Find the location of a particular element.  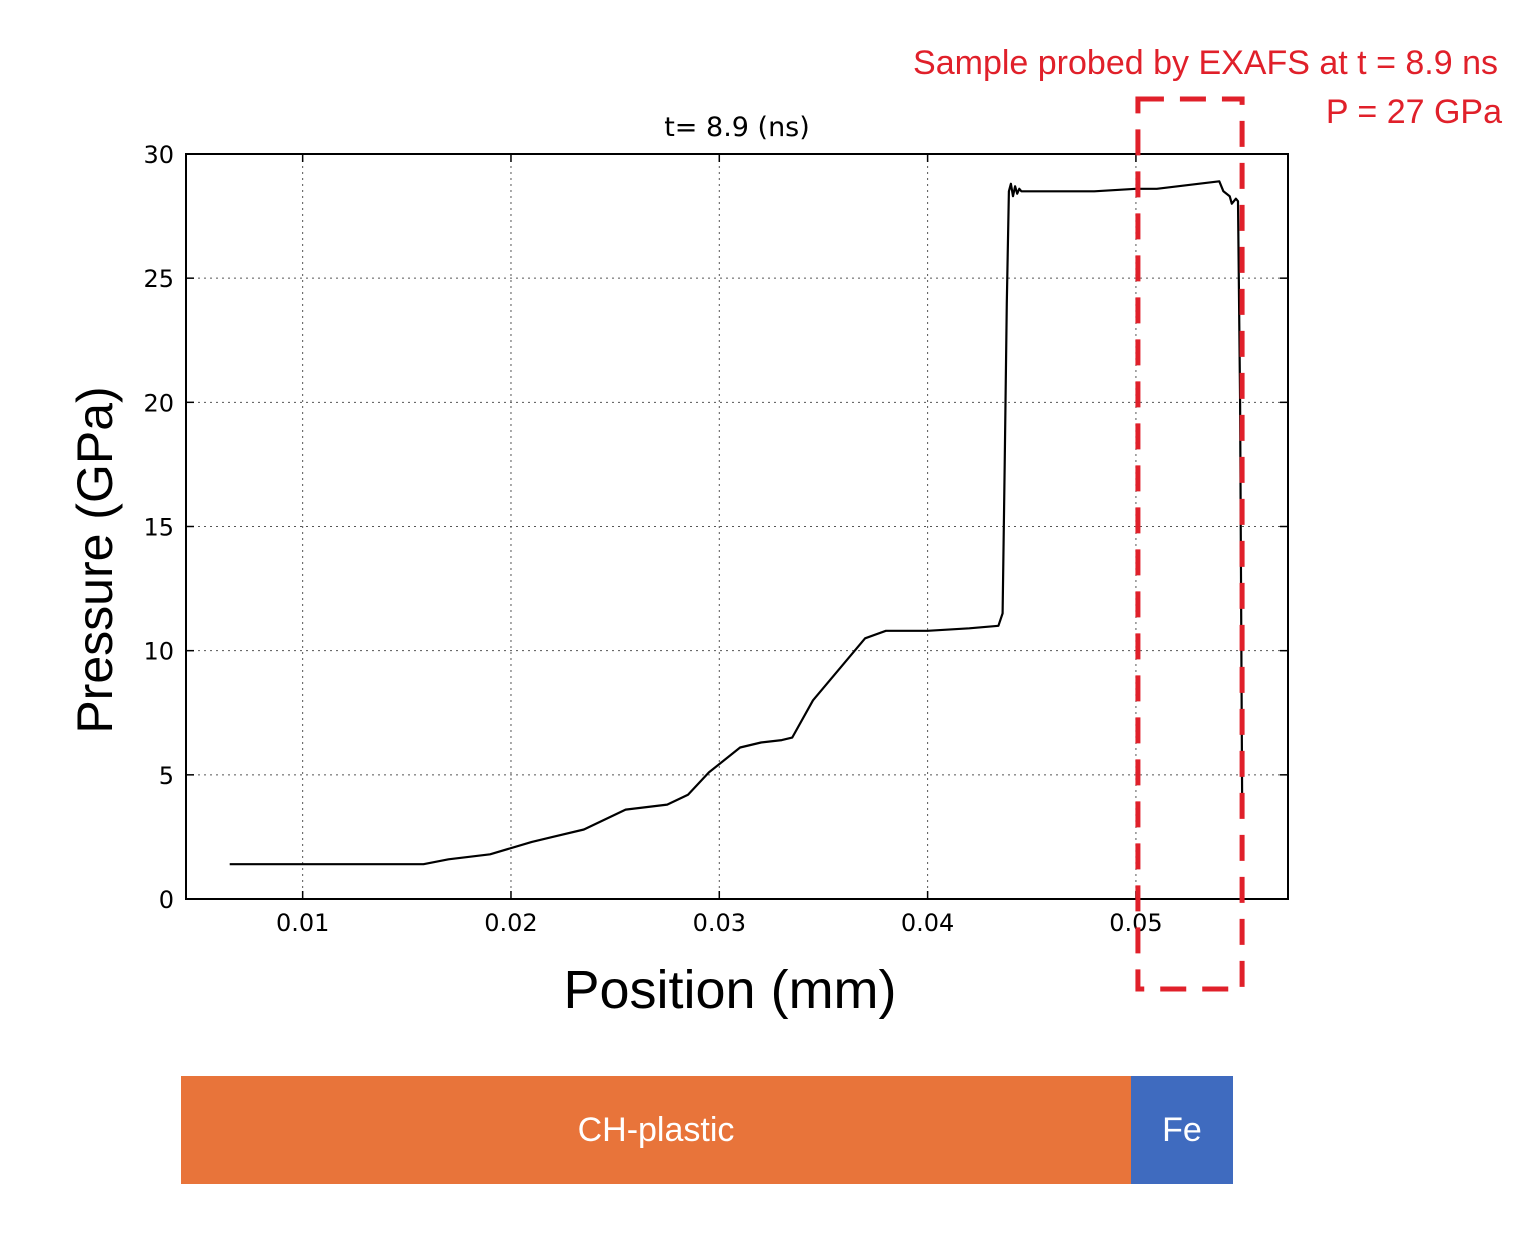

layer-fe-label: Fe is located at coordinates (1182, 1129).